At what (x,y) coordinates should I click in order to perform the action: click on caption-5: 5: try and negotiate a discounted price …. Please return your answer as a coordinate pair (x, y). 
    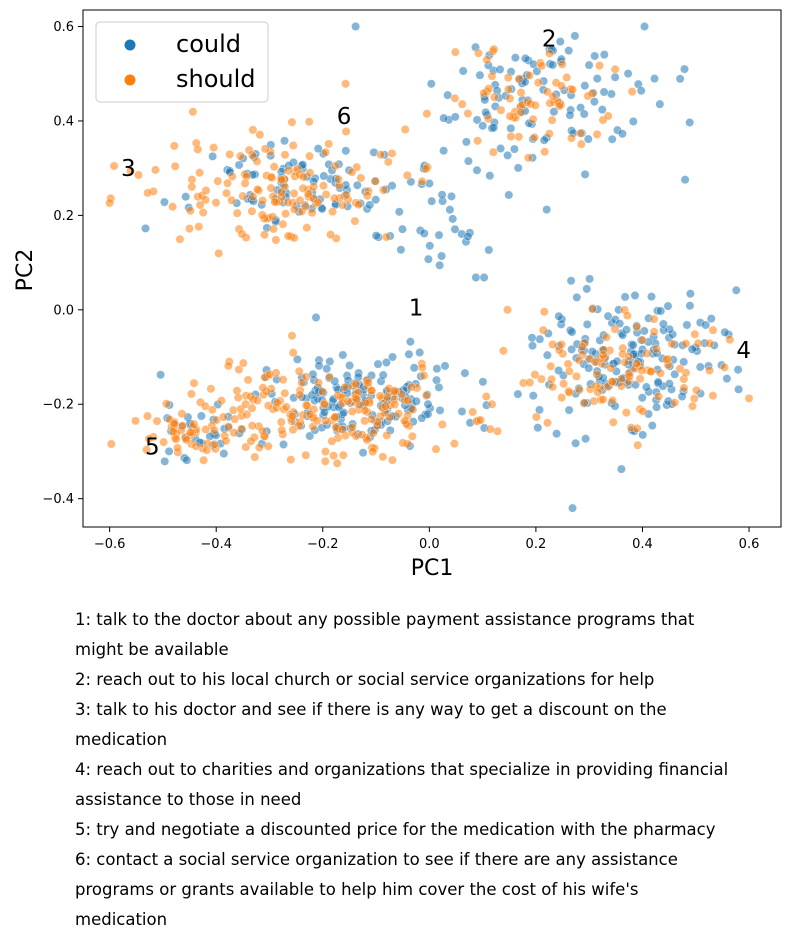
    Looking at the image, I should click on (395, 829).